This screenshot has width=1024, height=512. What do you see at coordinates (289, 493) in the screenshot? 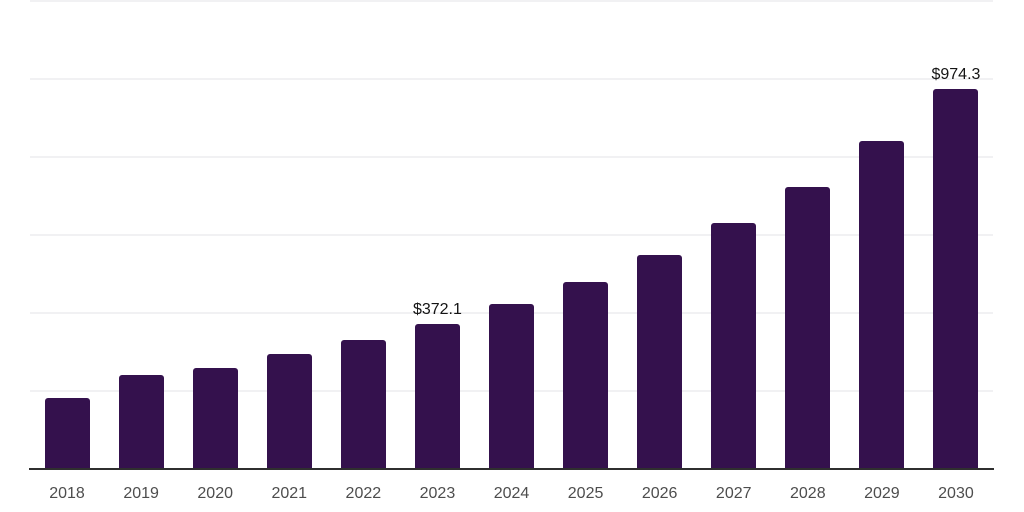
I see `x-tick-label-2021: 2021` at bounding box center [289, 493].